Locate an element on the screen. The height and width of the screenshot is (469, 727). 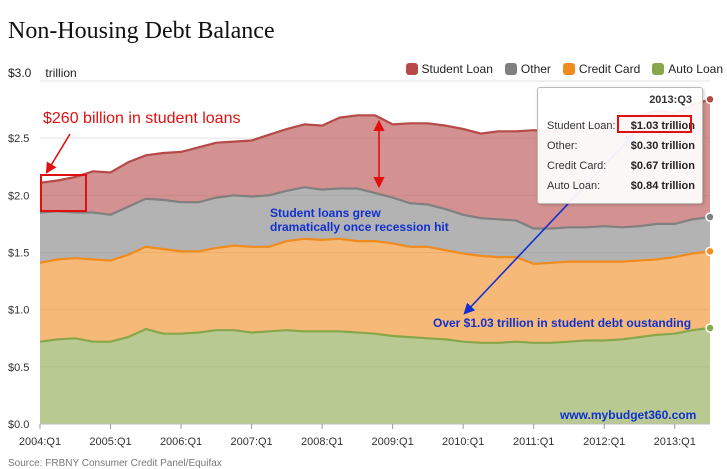
tooltip-value-credit: $0.67 trillion is located at coordinates (662, 166).